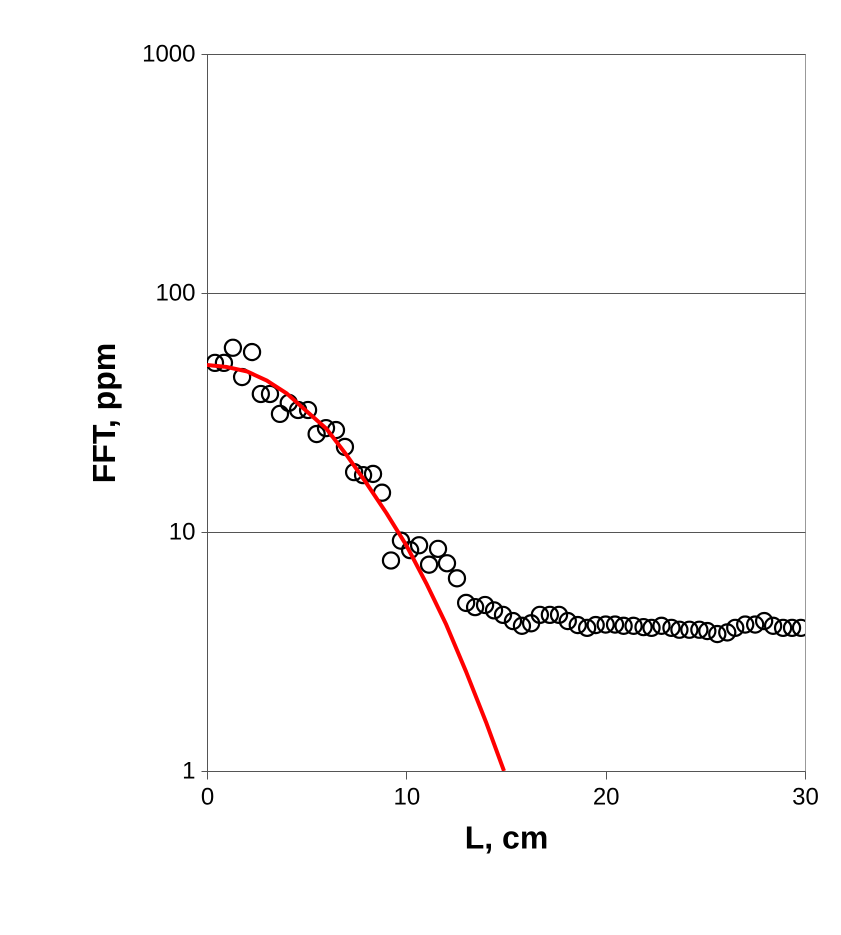  What do you see at coordinates (182, 532) in the screenshot?
I see `y-tick-label: 10` at bounding box center [182, 532].